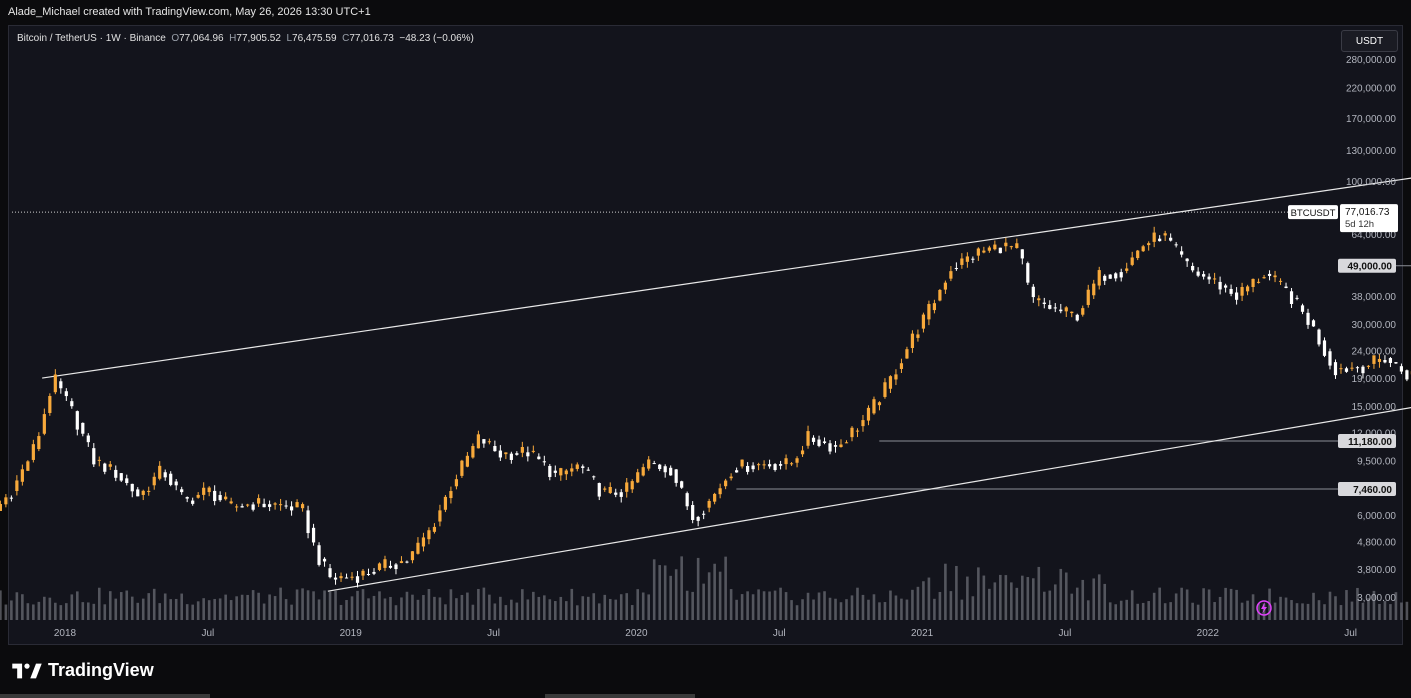 This screenshot has width=1411, height=698. What do you see at coordinates (289, 38) in the screenshot?
I see `low-label: L` at bounding box center [289, 38].